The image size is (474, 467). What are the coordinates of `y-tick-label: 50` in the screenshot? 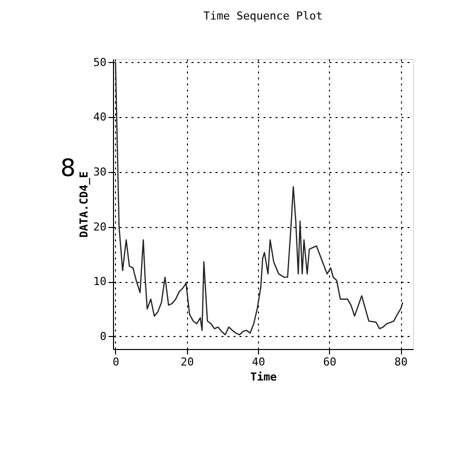 It's located at (99, 62).